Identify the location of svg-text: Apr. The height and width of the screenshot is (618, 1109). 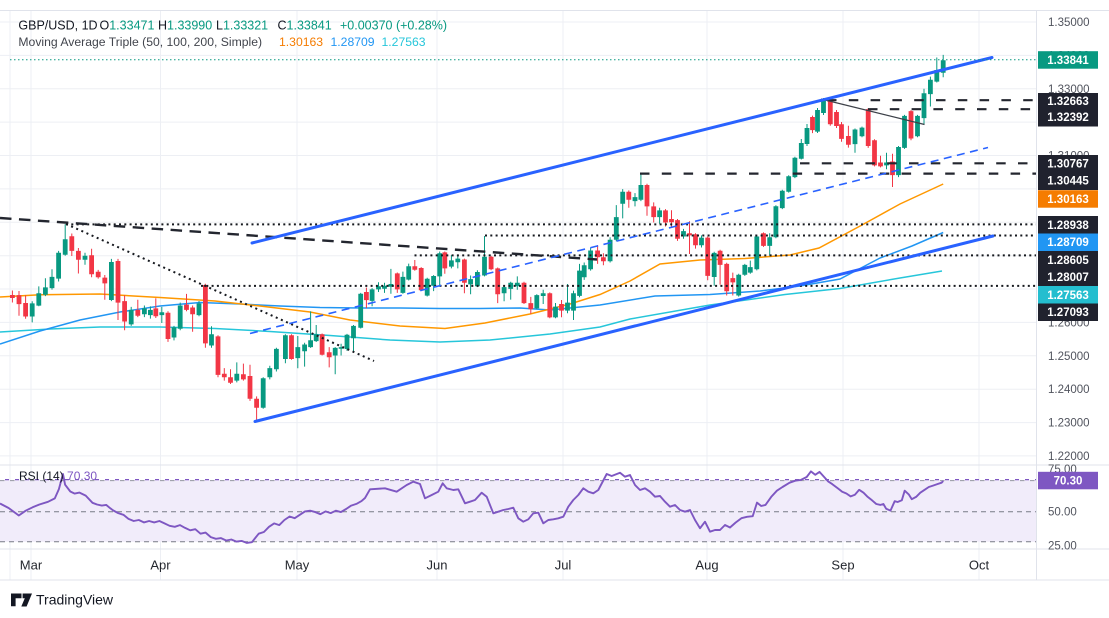
(160, 565).